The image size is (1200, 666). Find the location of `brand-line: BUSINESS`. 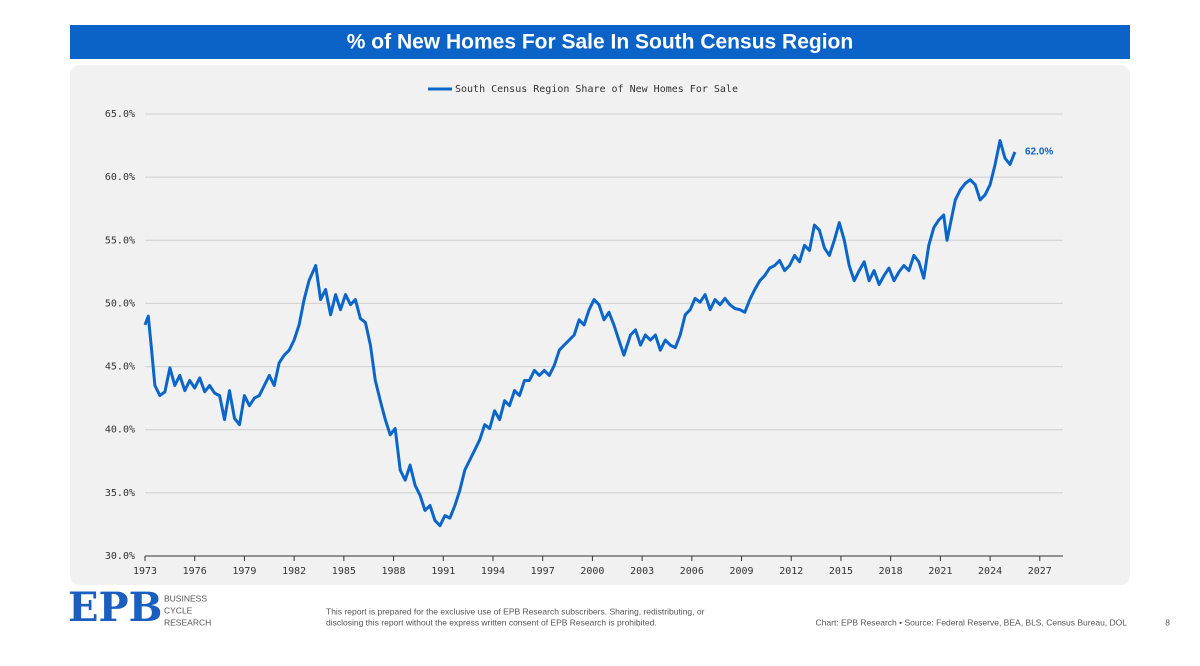

brand-line: BUSINESS is located at coordinates (185, 598).